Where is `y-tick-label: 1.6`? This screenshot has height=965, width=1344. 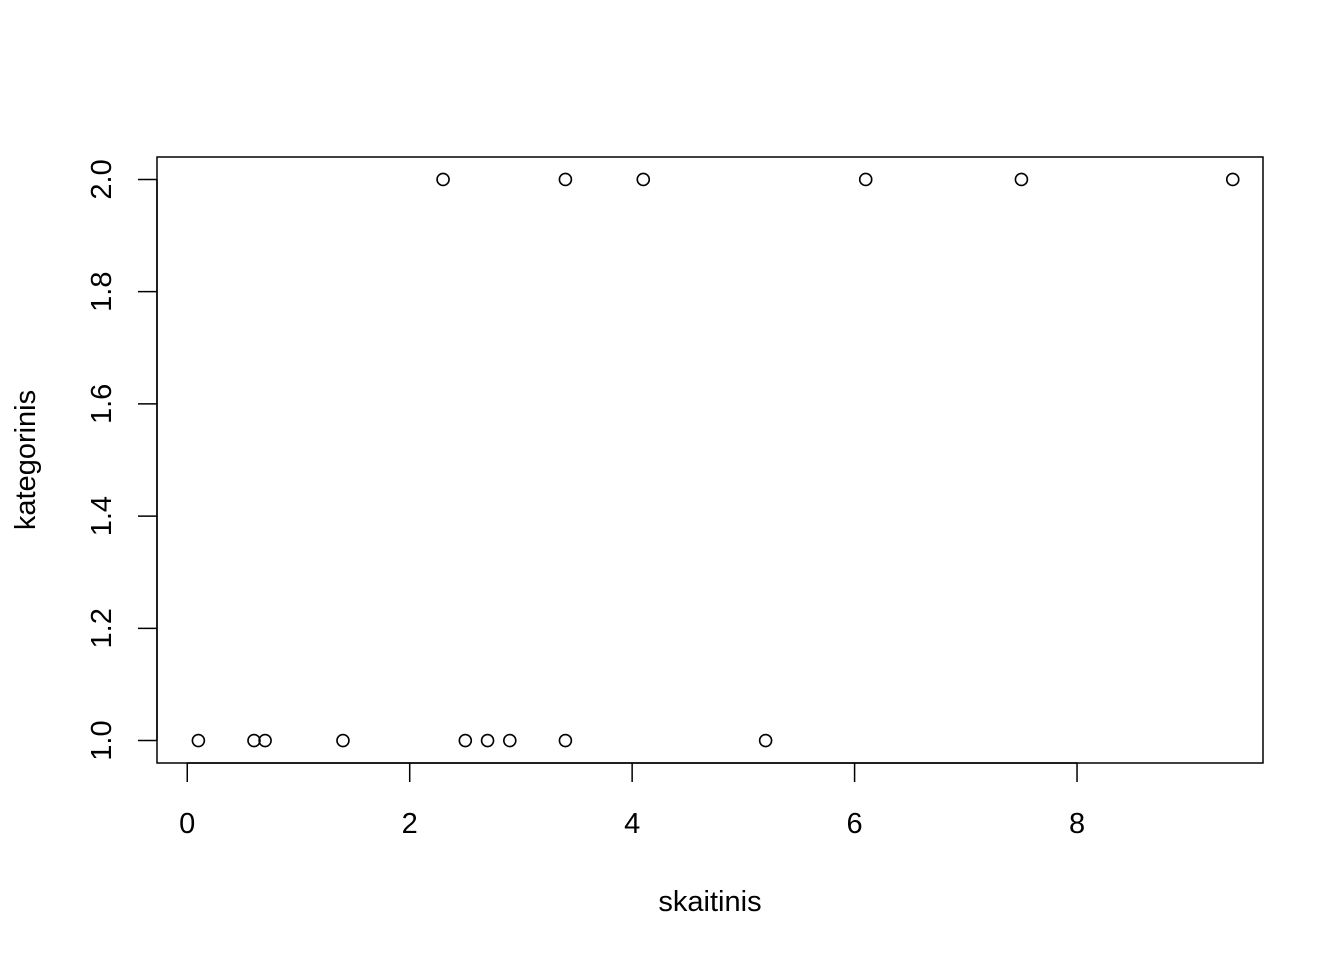 y-tick-label: 1.6 is located at coordinates (102, 404).